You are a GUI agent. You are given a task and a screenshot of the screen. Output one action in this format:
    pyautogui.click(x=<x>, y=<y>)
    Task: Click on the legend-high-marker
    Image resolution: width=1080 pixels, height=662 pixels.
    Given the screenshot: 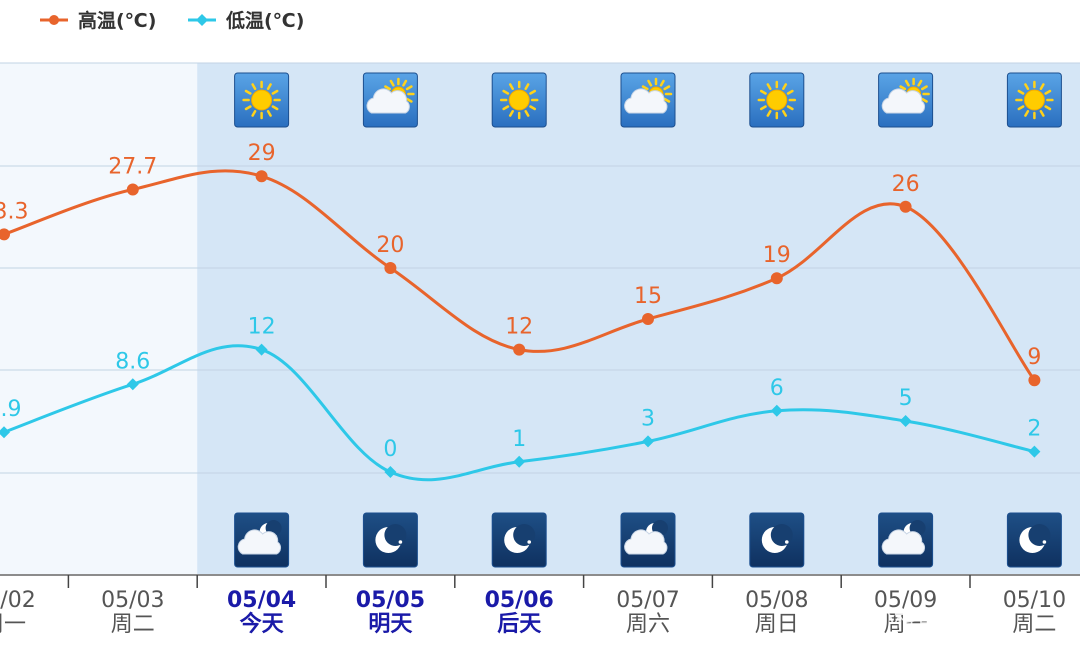 What is the action you would take?
    pyautogui.click(x=54, y=20)
    